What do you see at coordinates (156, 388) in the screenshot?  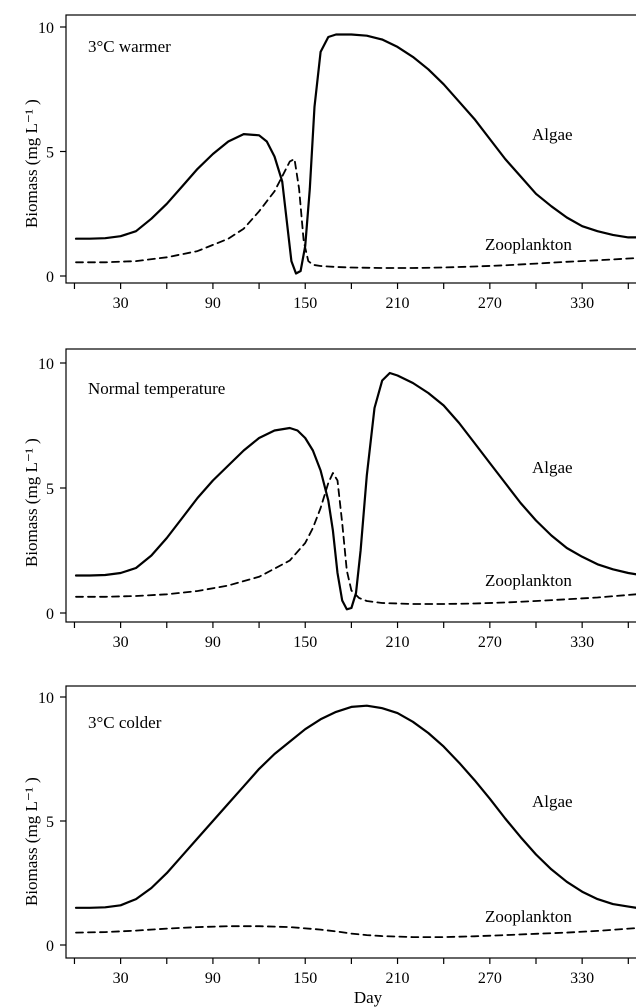 I see `panel-annotation: Normal temperature` at bounding box center [156, 388].